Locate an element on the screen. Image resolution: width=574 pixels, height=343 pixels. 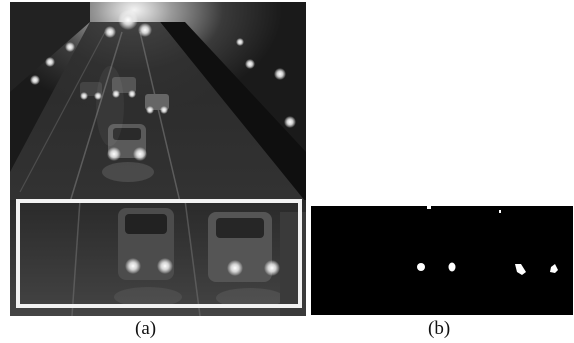
caption-a: (a) is located at coordinates (146, 328).